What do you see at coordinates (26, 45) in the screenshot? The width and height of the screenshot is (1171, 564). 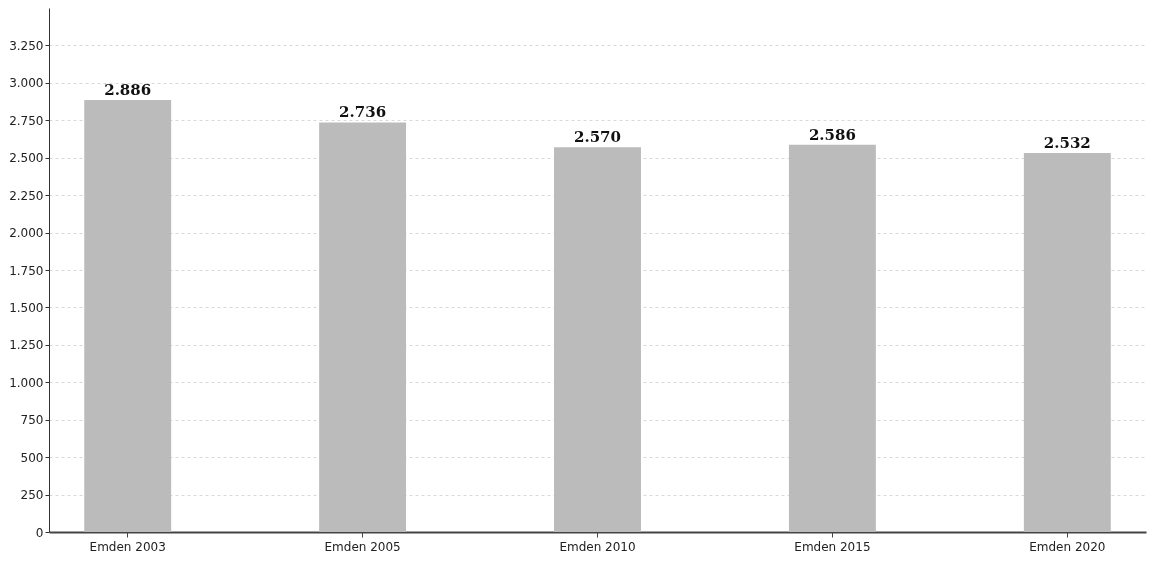 I see `y-tick-label: 3.250` at bounding box center [26, 45].